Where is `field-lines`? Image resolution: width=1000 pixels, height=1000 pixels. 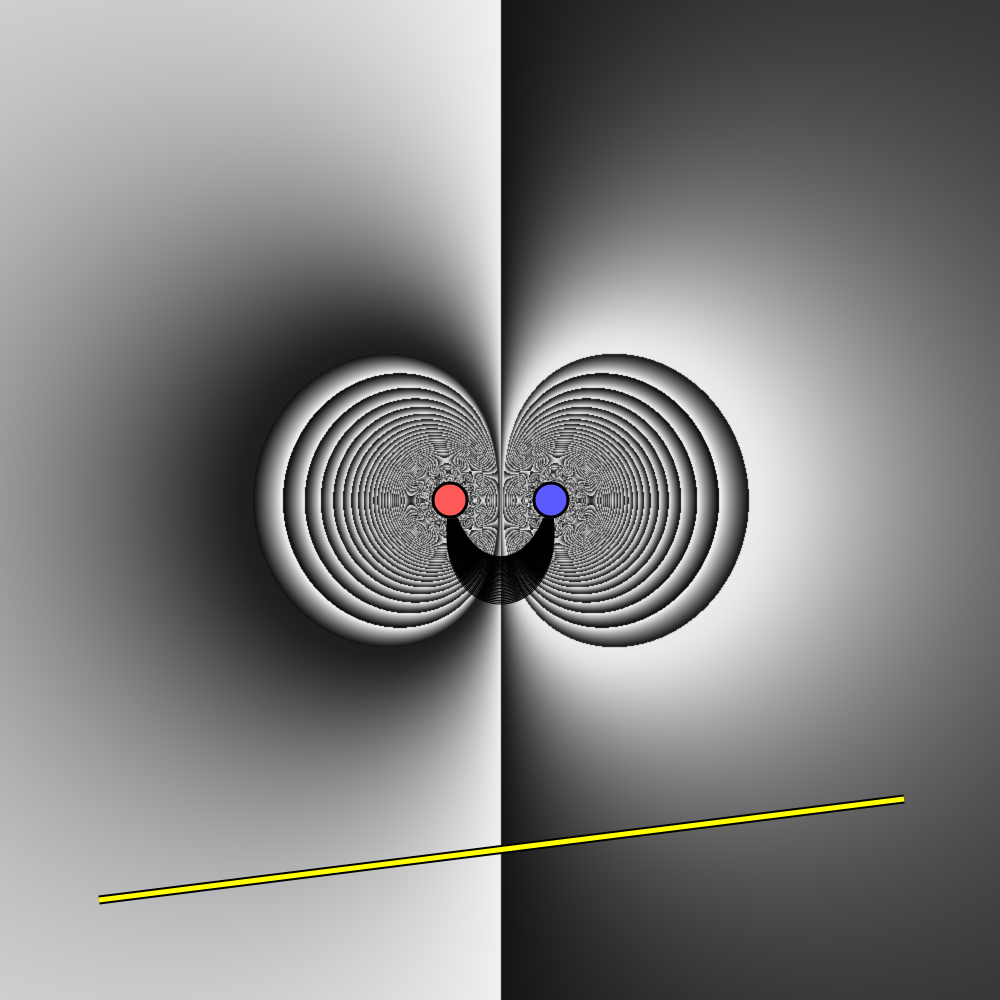 field-lines is located at coordinates (500, 561).